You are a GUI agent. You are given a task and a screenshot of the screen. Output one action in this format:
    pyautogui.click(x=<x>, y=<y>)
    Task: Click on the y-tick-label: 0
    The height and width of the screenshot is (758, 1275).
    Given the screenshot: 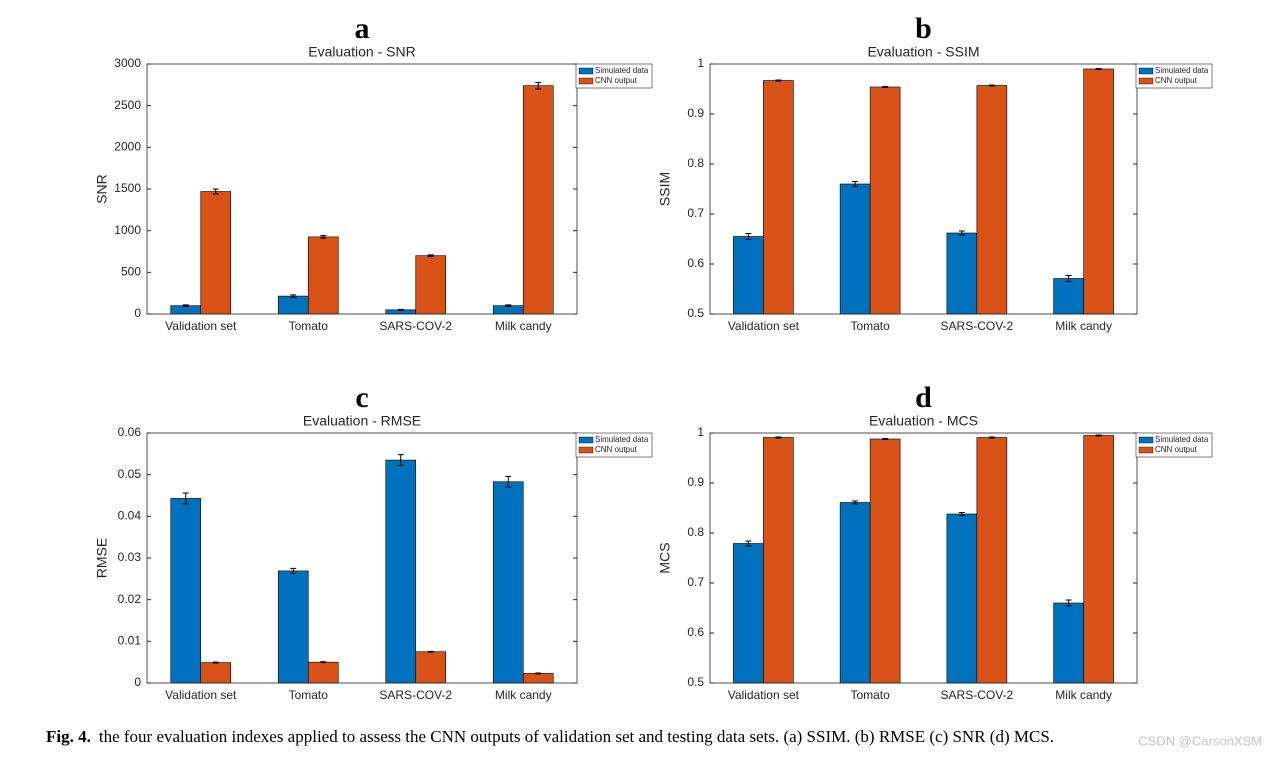 What is the action you would take?
    pyautogui.click(x=137, y=682)
    